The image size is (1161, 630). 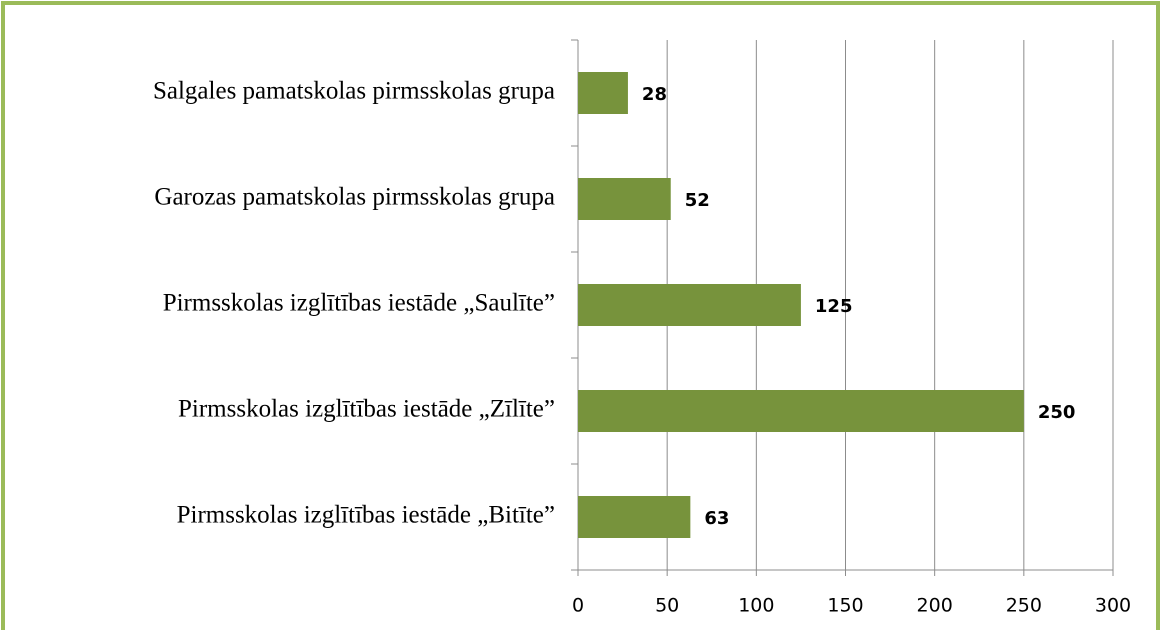 I want to click on x-tick-label: 0, so click(x=578, y=606).